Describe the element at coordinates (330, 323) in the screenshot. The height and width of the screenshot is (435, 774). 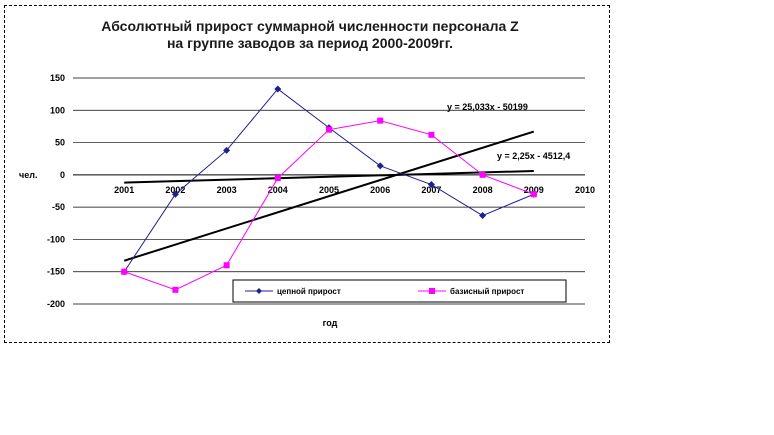
I see `x-axis-label: год` at that location.